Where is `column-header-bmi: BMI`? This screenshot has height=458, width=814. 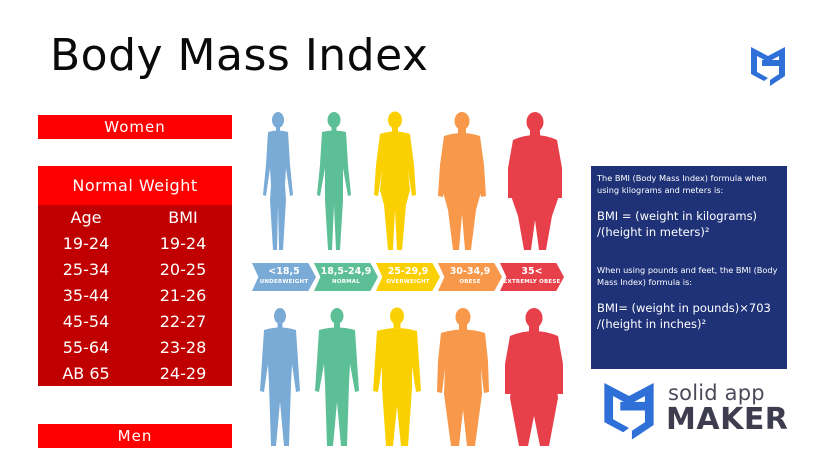
column-header-bmi: BMI is located at coordinates (183, 217).